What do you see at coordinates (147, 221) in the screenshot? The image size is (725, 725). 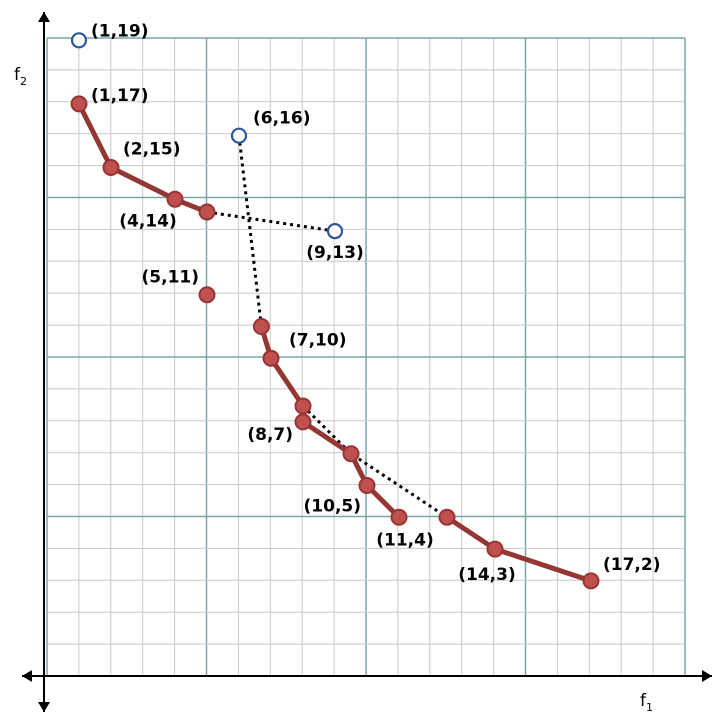 I see `point-label: (4,14)` at bounding box center [147, 221].